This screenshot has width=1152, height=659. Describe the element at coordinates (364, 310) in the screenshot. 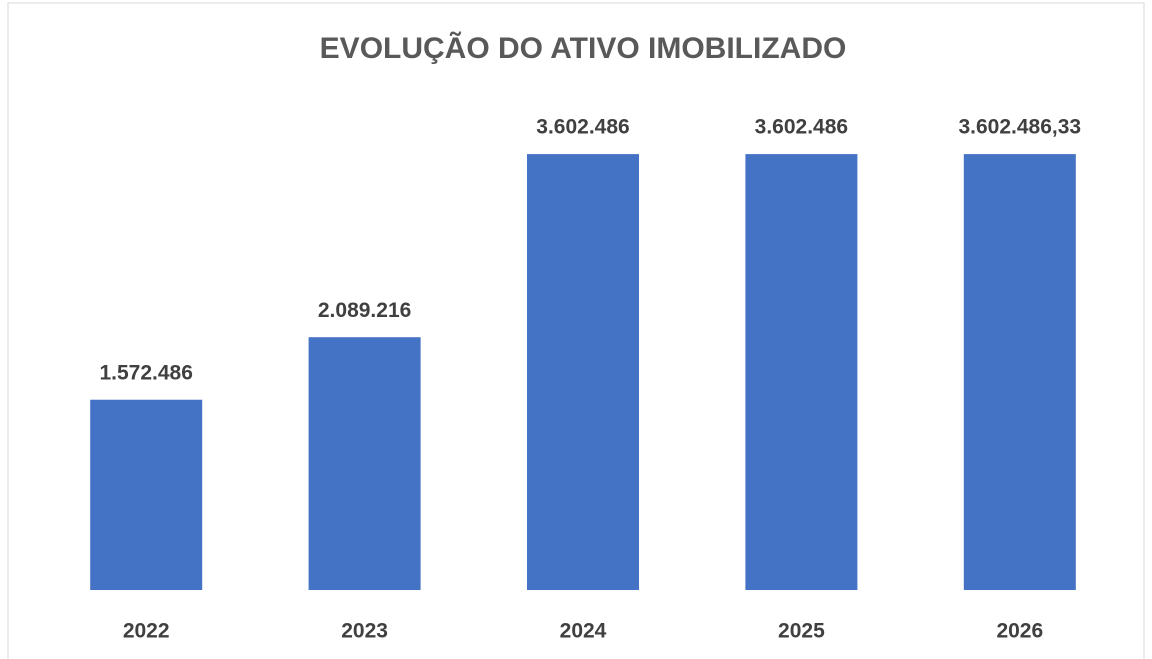

I see `data-label: 2.089.216` at that location.